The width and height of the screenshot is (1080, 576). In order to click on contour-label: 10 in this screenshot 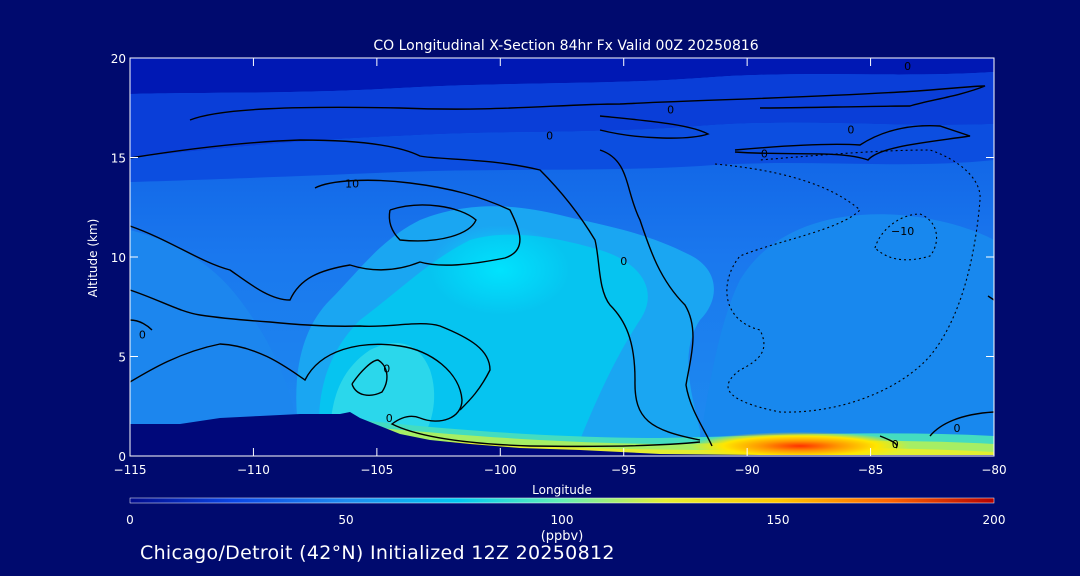, I will do `click(352, 183)`.